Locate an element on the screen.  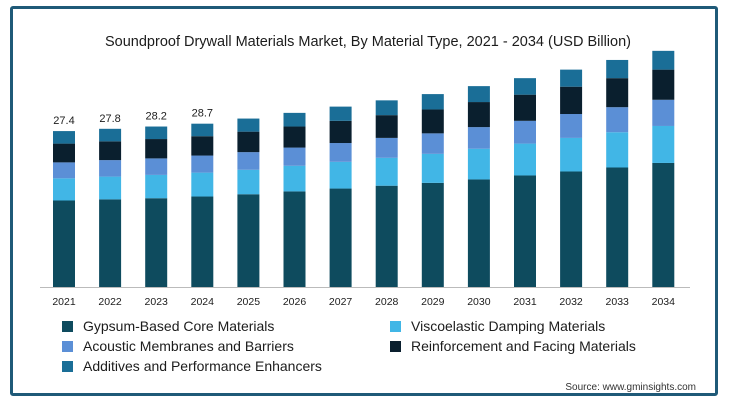
x-tick-label: 2032 is located at coordinates (571, 302).